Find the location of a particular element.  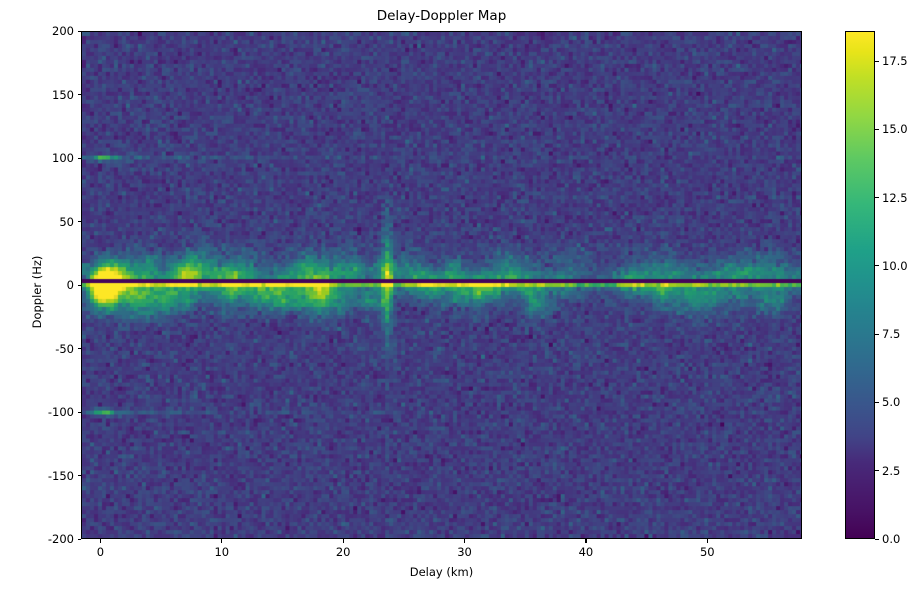

y-tick-label: -150 is located at coordinates (60, 475).